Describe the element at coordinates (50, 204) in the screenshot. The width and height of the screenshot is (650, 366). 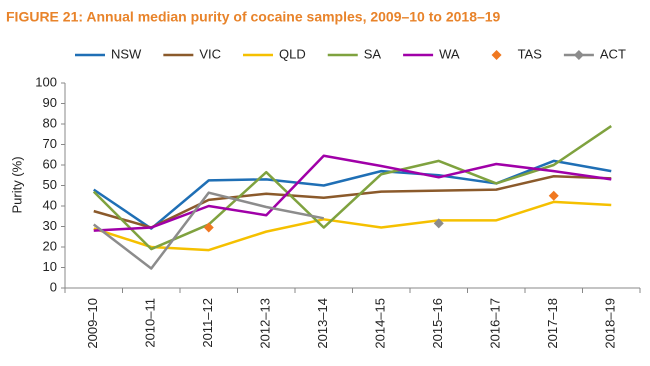
I see `y-tick-label: 40` at that location.